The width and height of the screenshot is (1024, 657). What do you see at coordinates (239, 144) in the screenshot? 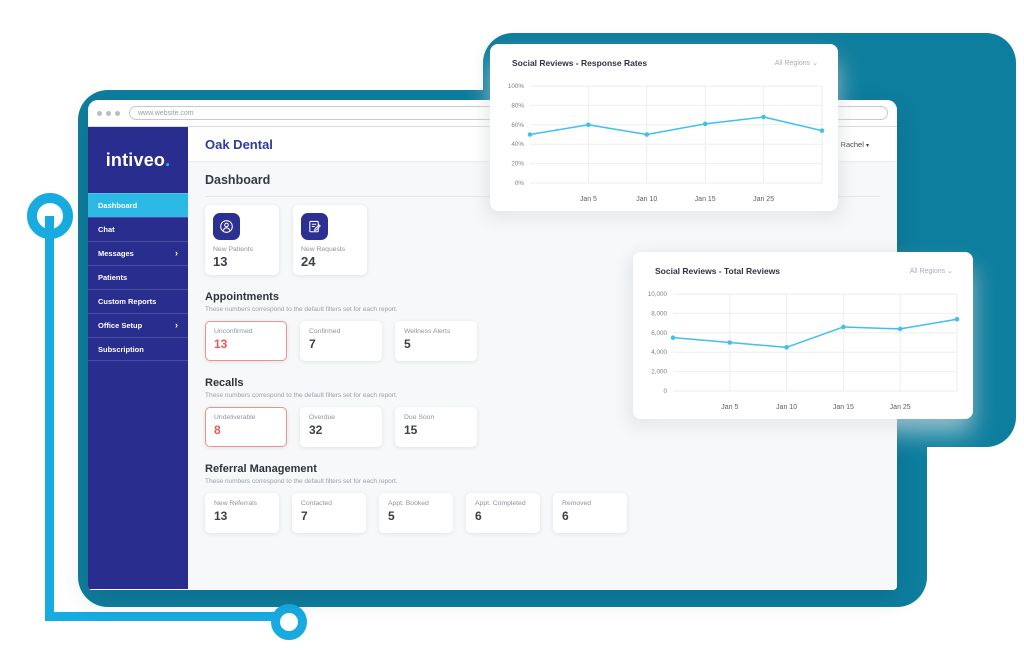
I see `practice-name: Oak Dental` at bounding box center [239, 144].